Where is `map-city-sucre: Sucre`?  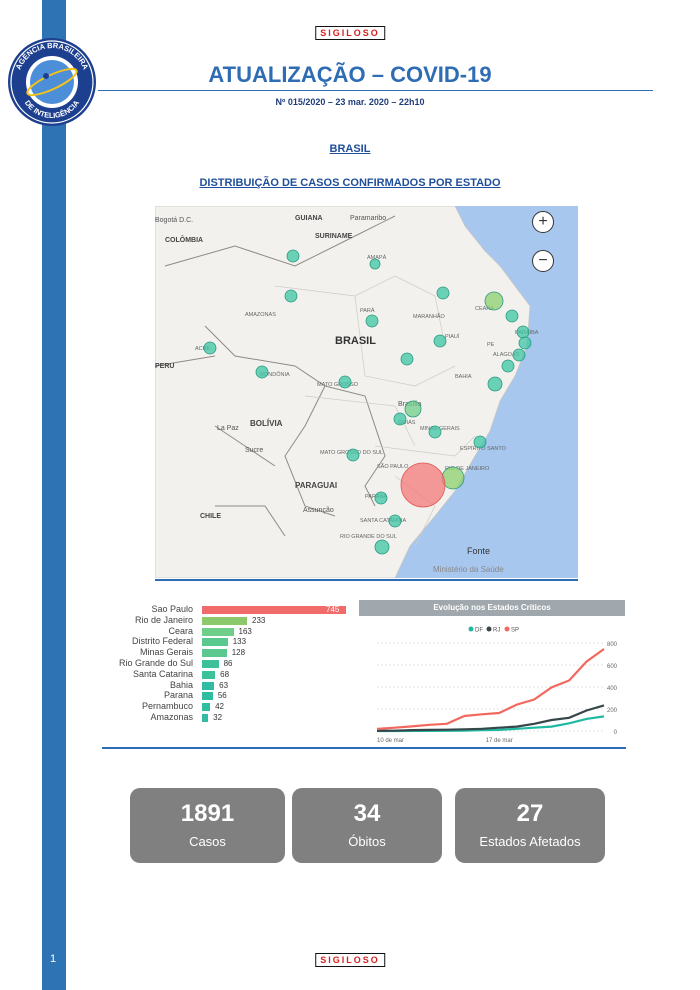
map-city-sucre: Sucre is located at coordinates (254, 450).